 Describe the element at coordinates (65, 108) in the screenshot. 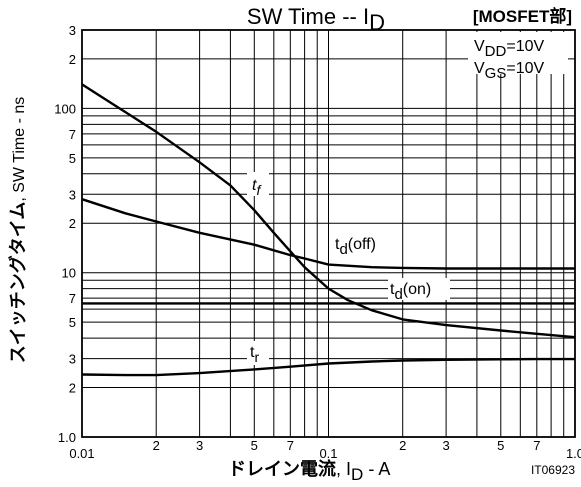

I see `y-tick-label: 100` at that location.